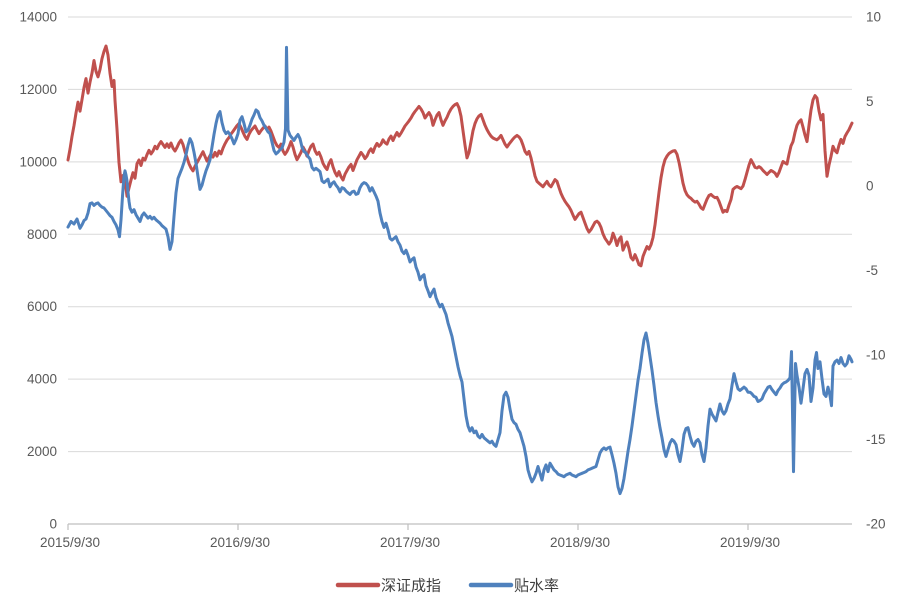 This screenshot has height=600, width=897. I want to click on axis-lines, so click(459, 526).